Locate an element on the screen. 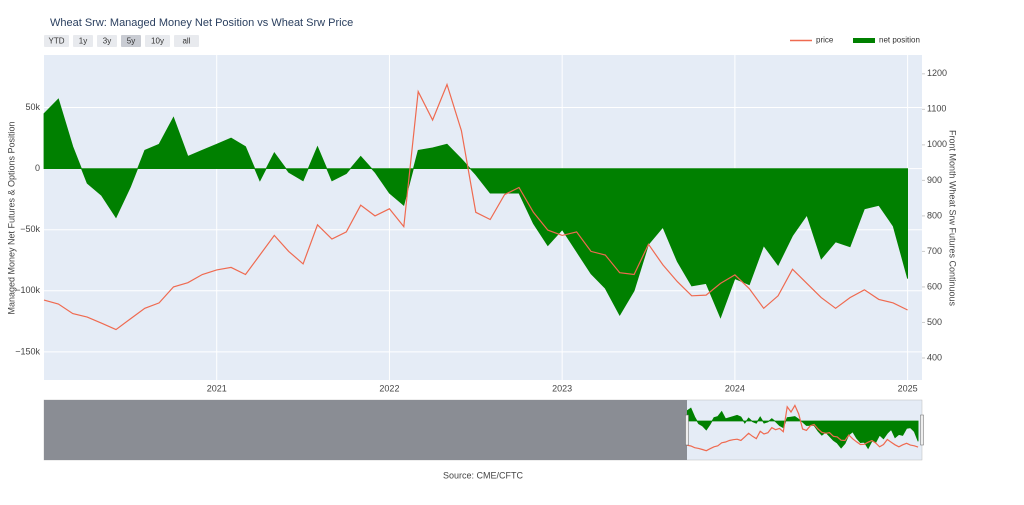  legend-label: net position is located at coordinates (899, 40).